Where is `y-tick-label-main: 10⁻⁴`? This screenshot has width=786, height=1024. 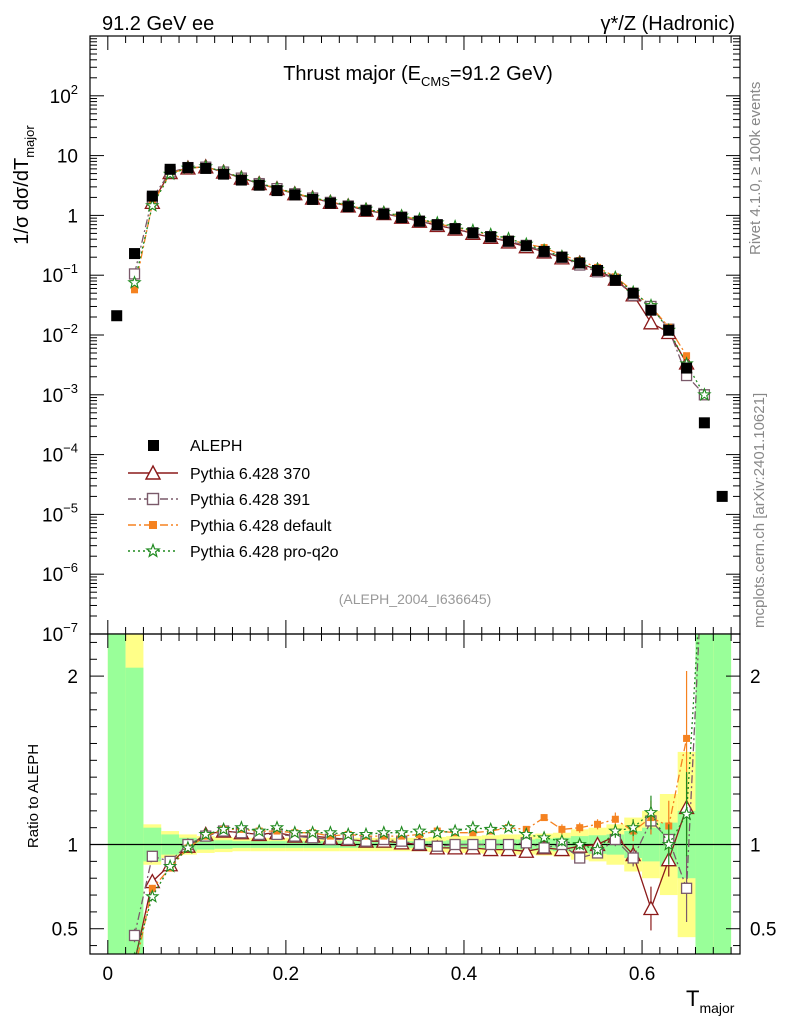
y-tick-label-main: 10⁻⁴ is located at coordinates (60, 454).